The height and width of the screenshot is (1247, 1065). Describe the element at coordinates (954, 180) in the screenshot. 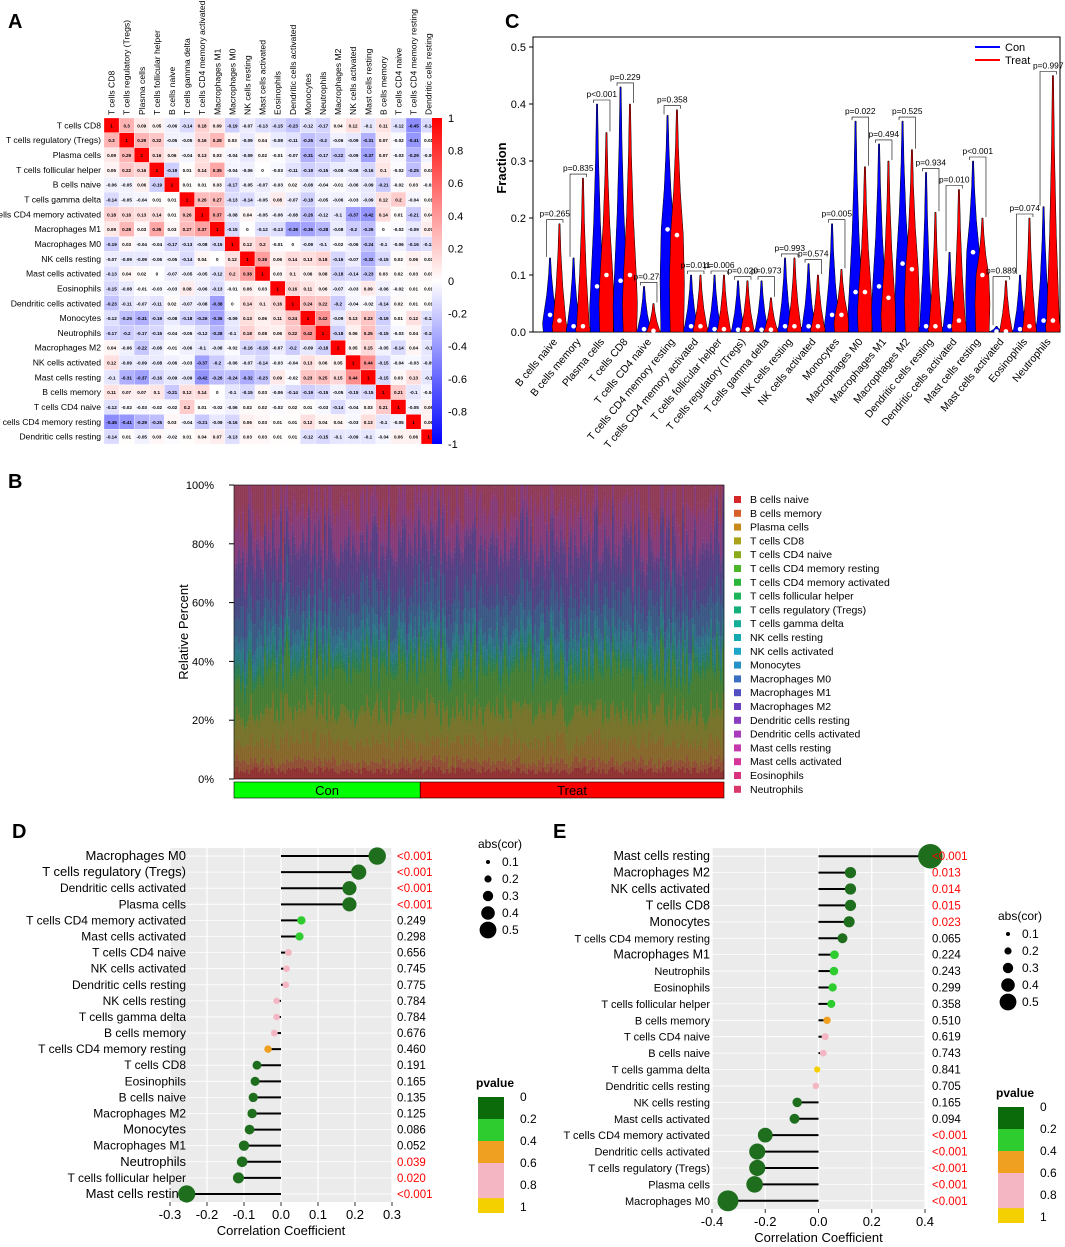

I see `violin-pvalue: p=0.010` at that location.